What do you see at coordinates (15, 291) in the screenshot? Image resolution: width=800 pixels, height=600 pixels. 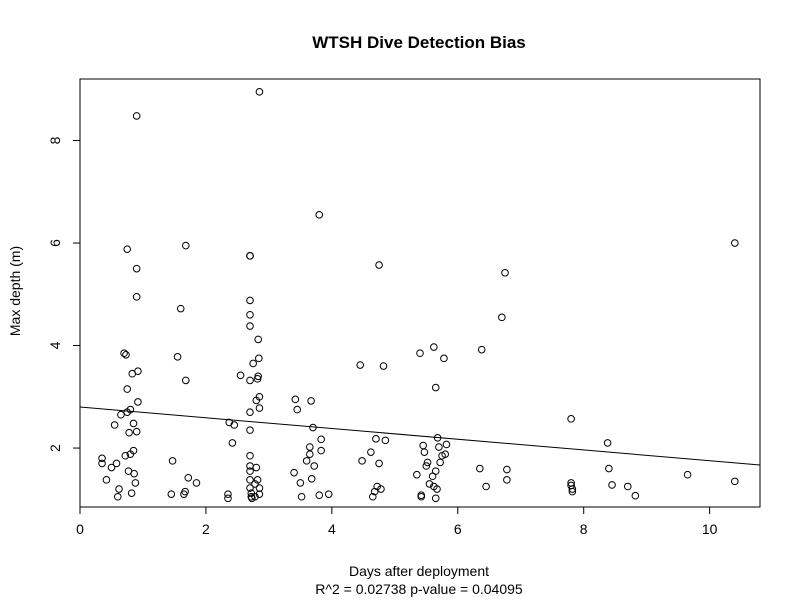 I see `y-axis-label: Max depth (m)` at bounding box center [15, 291].